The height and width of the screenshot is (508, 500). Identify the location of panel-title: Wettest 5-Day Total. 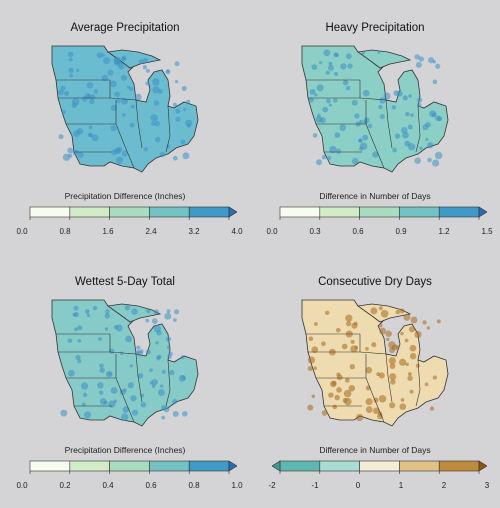
(125, 282).